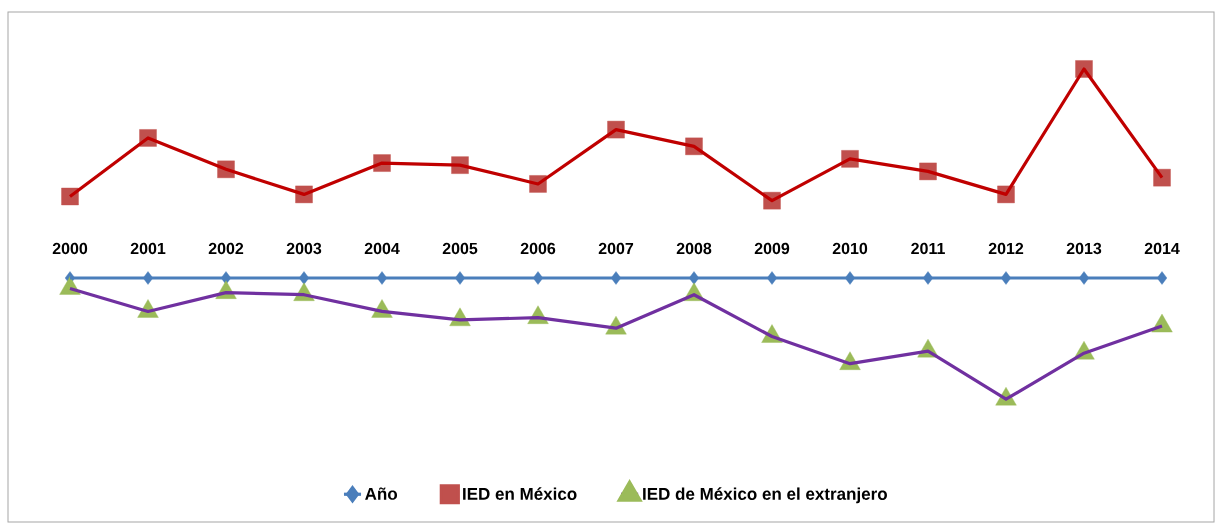 This screenshot has width=1216, height=523. What do you see at coordinates (1084, 248) in the screenshot?
I see `x-tick-label: 2013` at bounding box center [1084, 248].